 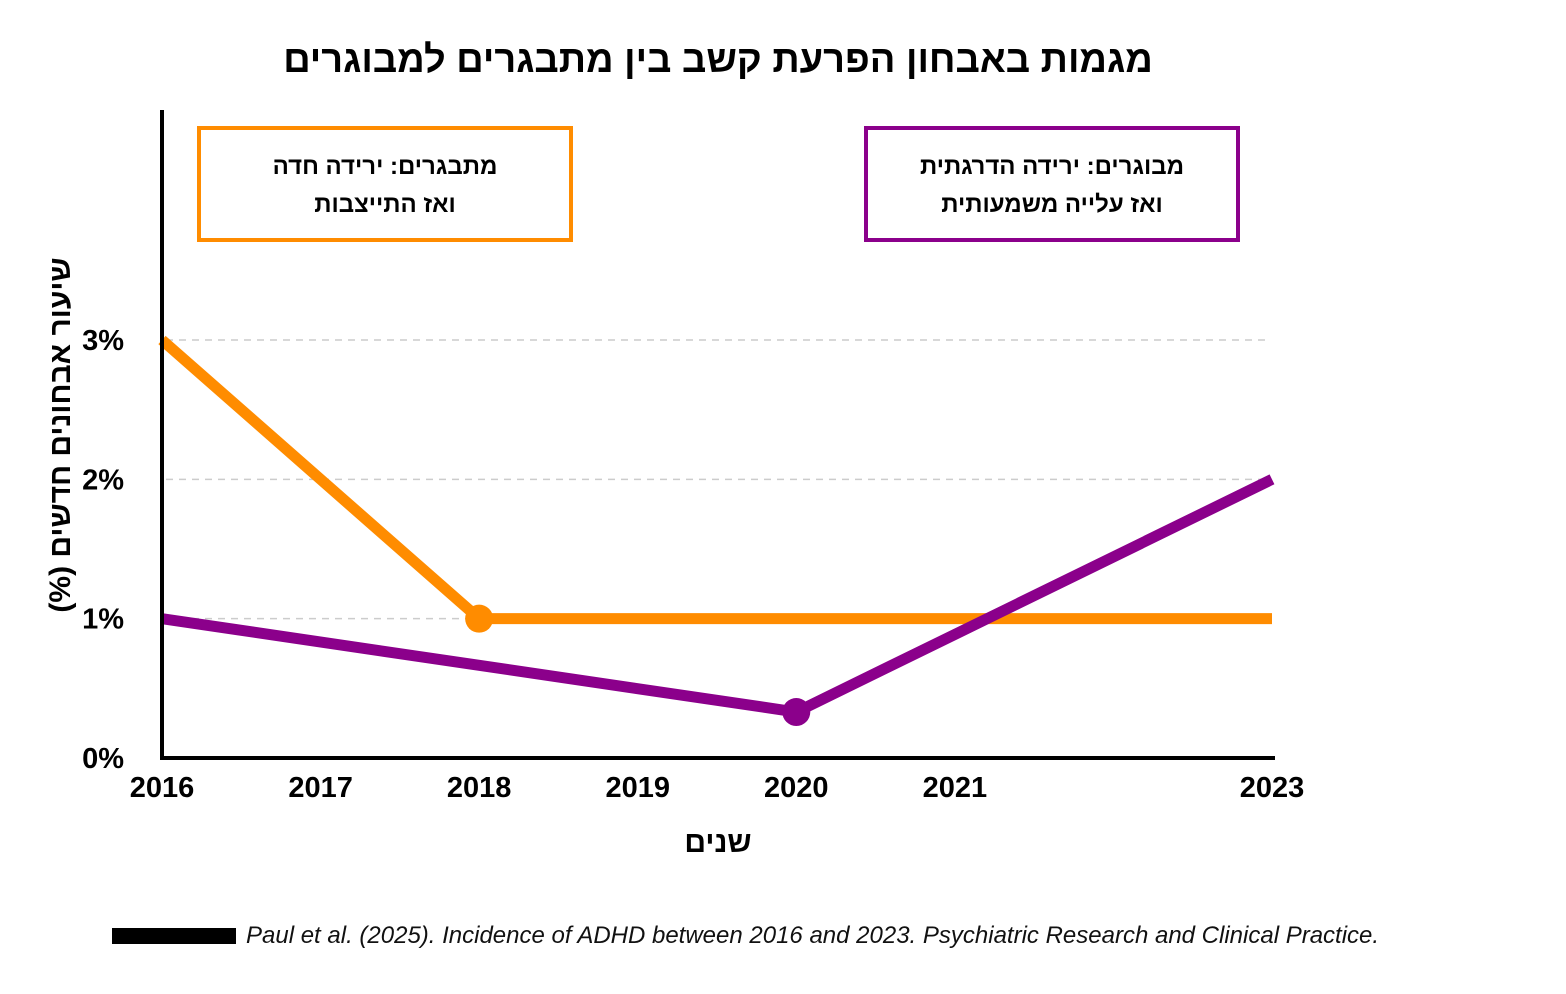 I want to click on y-tick-label: 3%, so click(x=103, y=341).